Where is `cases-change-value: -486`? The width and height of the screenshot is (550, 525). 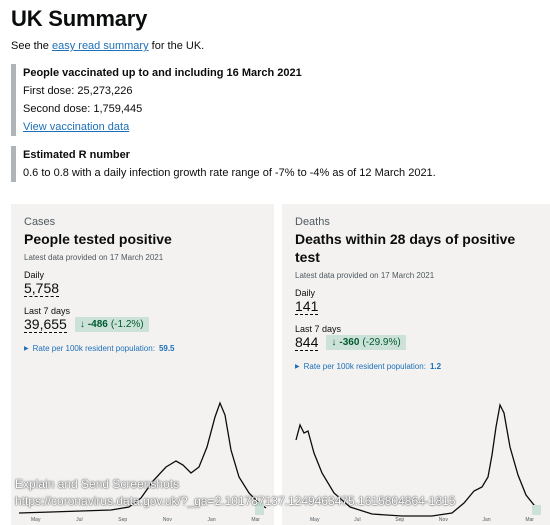 cases-change-value: -486 is located at coordinates (97, 324).